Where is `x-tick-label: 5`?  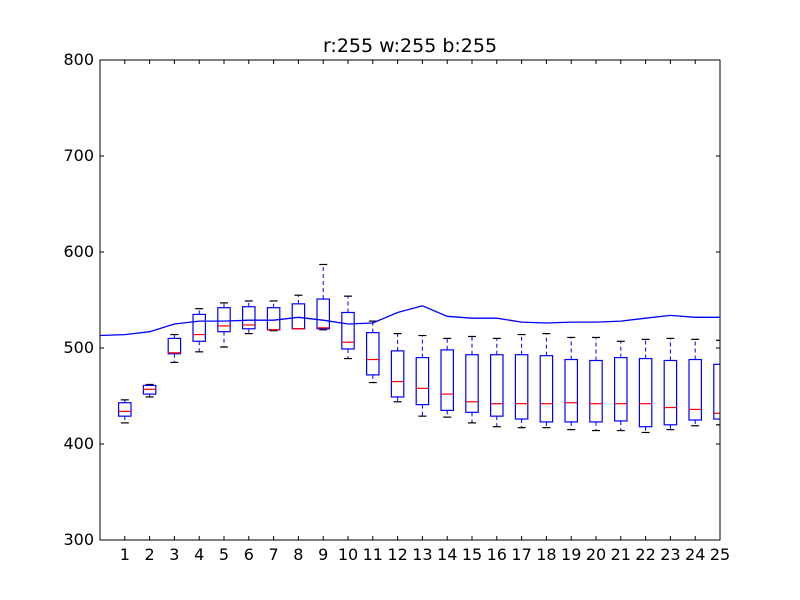 x-tick-label: 5 is located at coordinates (224, 554).